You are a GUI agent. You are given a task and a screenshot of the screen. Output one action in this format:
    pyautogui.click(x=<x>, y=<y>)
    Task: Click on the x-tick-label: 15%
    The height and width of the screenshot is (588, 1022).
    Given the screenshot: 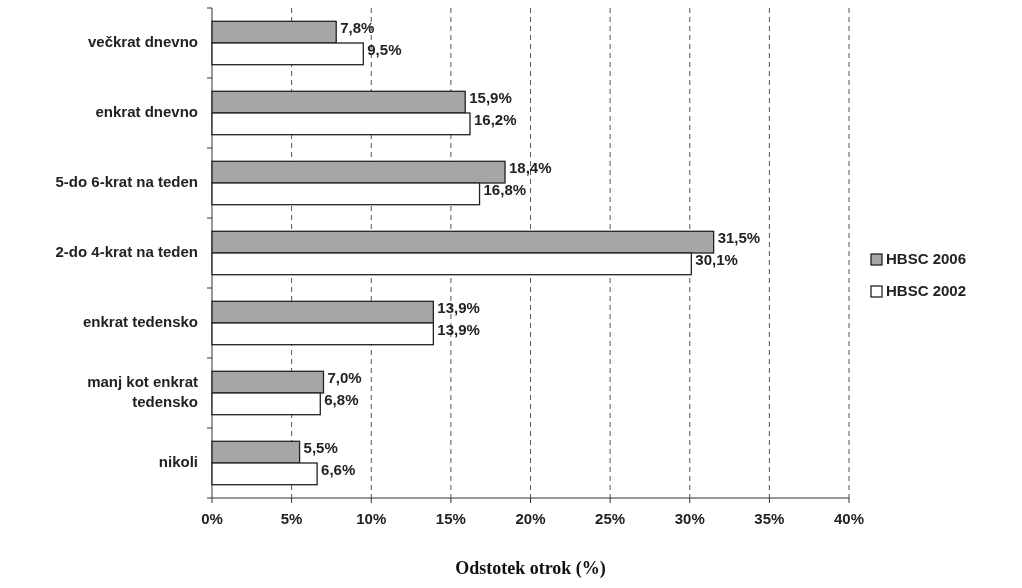 What is the action you would take?
    pyautogui.click(x=450, y=518)
    